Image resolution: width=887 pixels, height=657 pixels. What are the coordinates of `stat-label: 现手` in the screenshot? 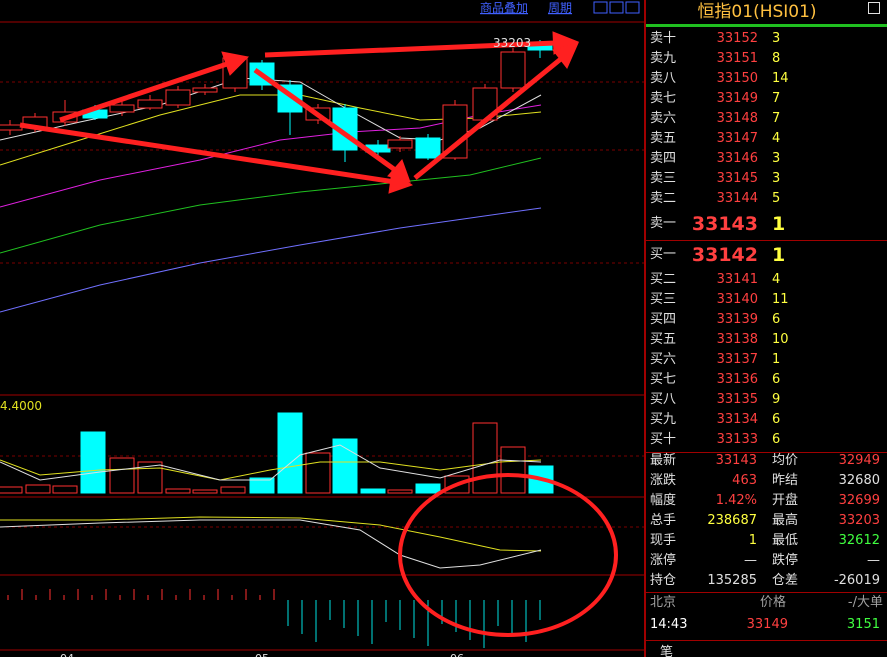 It's located at (663, 540).